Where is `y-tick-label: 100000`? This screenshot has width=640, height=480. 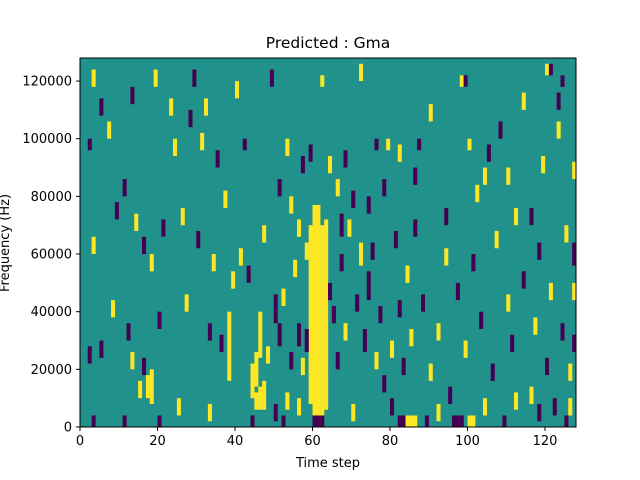
y-tick-label: 100000 is located at coordinates (47, 139).